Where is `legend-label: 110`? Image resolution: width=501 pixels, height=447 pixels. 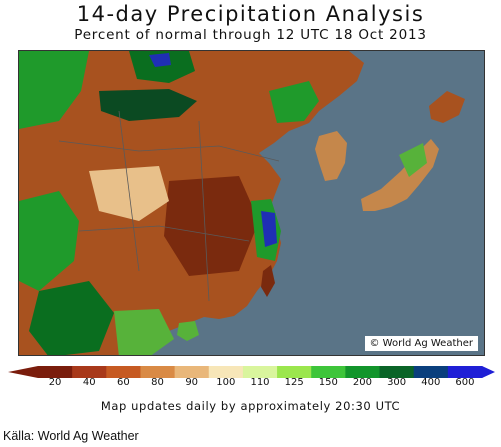
legend-label: 110 is located at coordinates (260, 382).